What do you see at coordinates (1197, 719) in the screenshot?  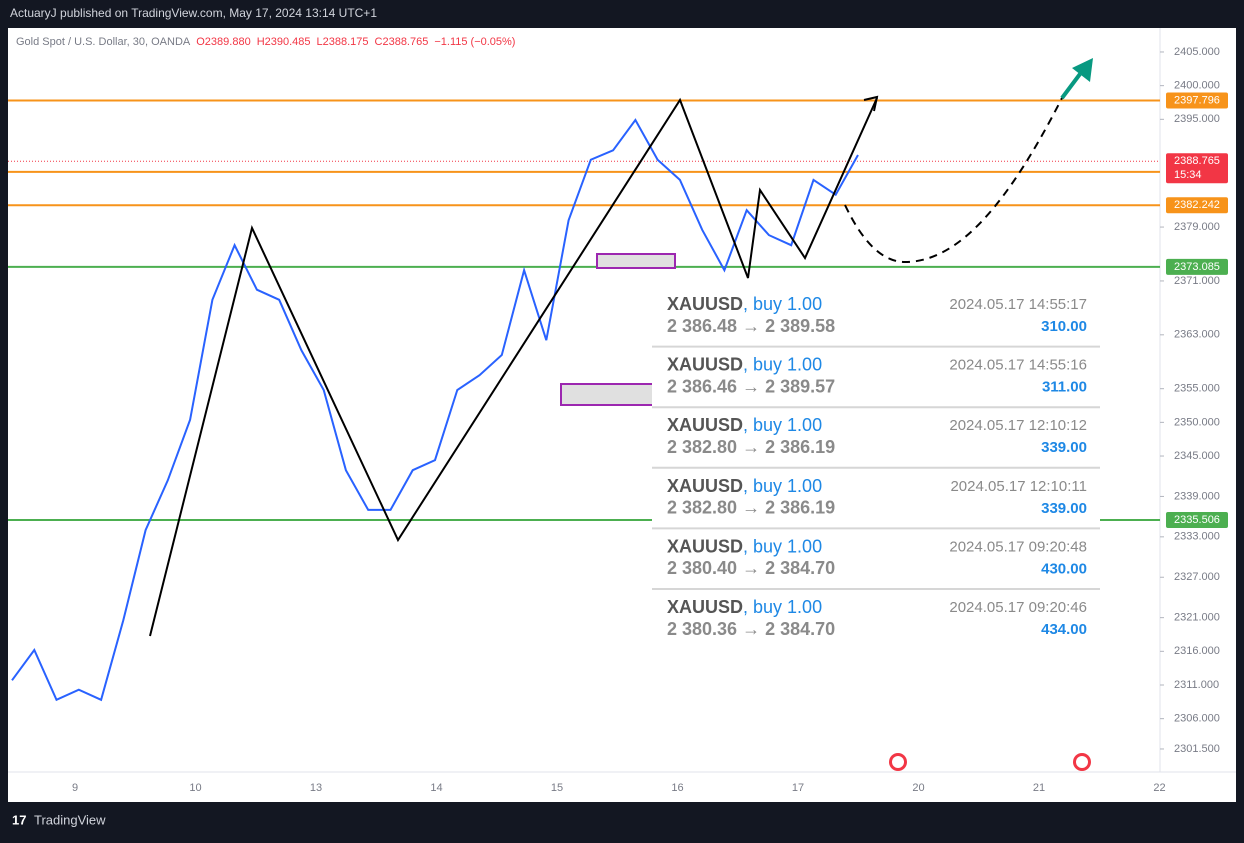 I see `y-tick-label: 2306.000` at bounding box center [1197, 719].